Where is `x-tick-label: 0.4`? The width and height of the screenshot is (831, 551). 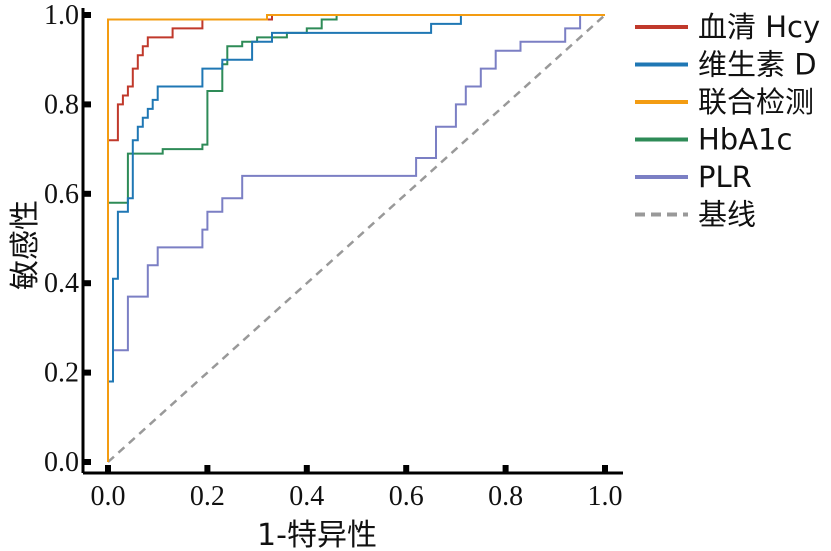 x-tick-label: 0.4 is located at coordinates (306, 496).